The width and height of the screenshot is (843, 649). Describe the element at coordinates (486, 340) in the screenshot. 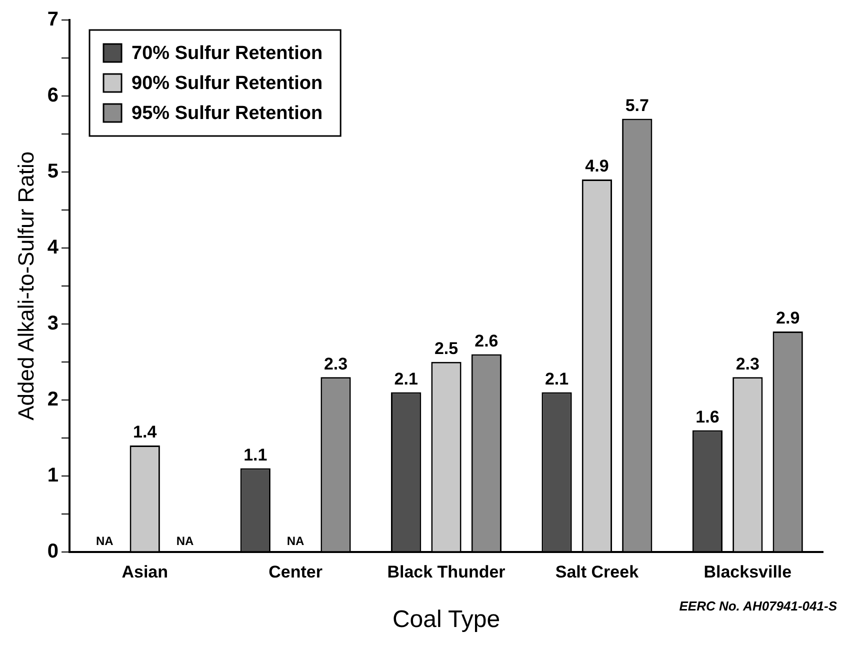

I see `data-label: 2.6` at that location.